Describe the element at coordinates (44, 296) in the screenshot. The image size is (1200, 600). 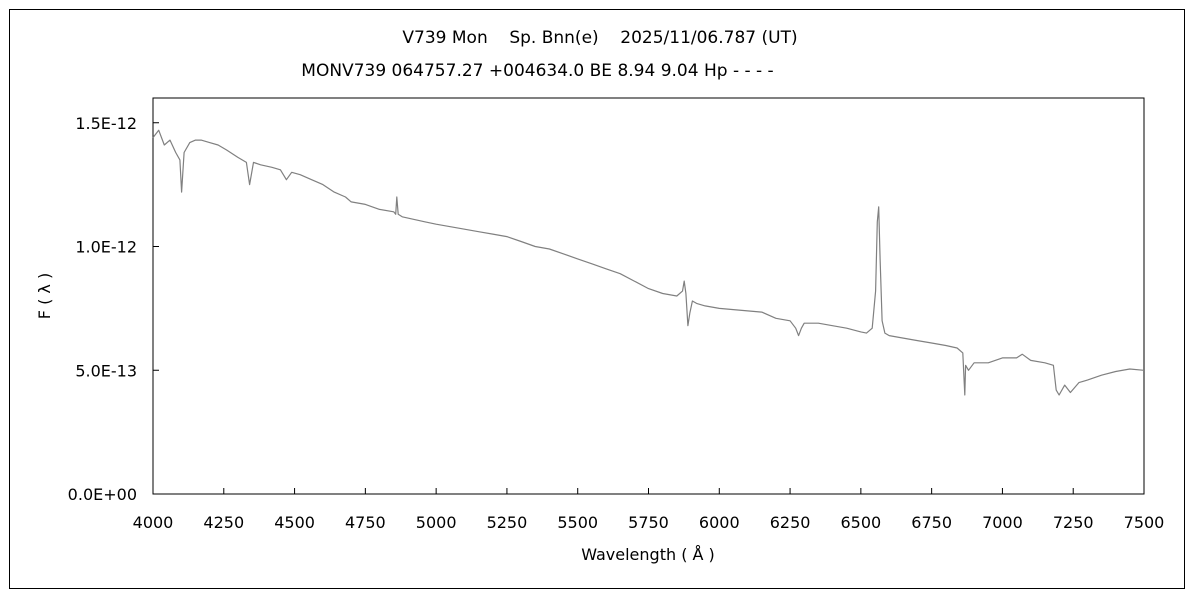
I see `y-axis-label: F ( λ )` at that location.